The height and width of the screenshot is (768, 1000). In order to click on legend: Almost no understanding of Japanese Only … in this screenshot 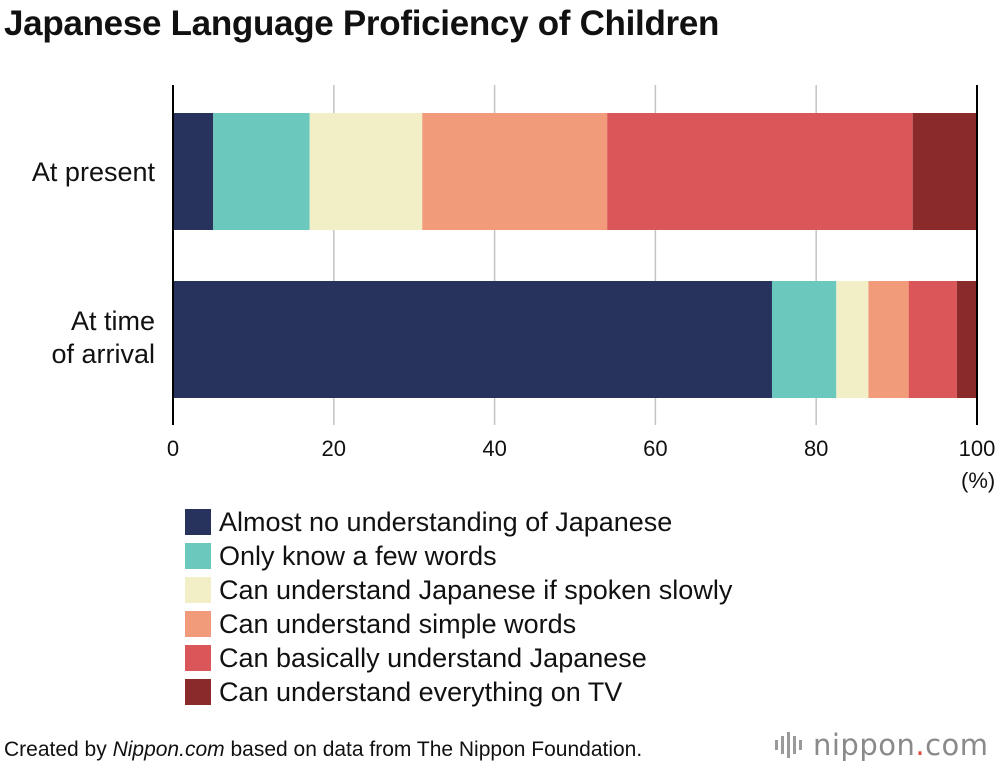, I will do `click(458, 607)`.